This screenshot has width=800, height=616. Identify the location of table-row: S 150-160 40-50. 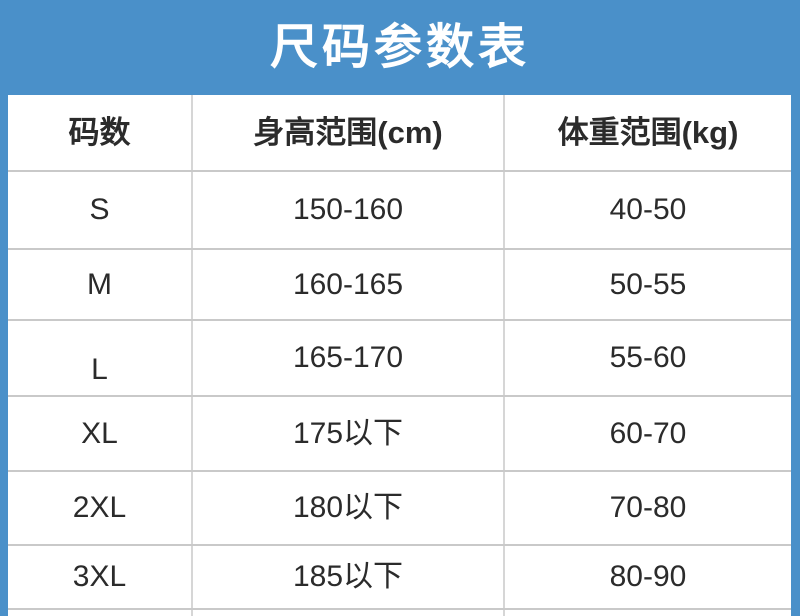
(399, 211).